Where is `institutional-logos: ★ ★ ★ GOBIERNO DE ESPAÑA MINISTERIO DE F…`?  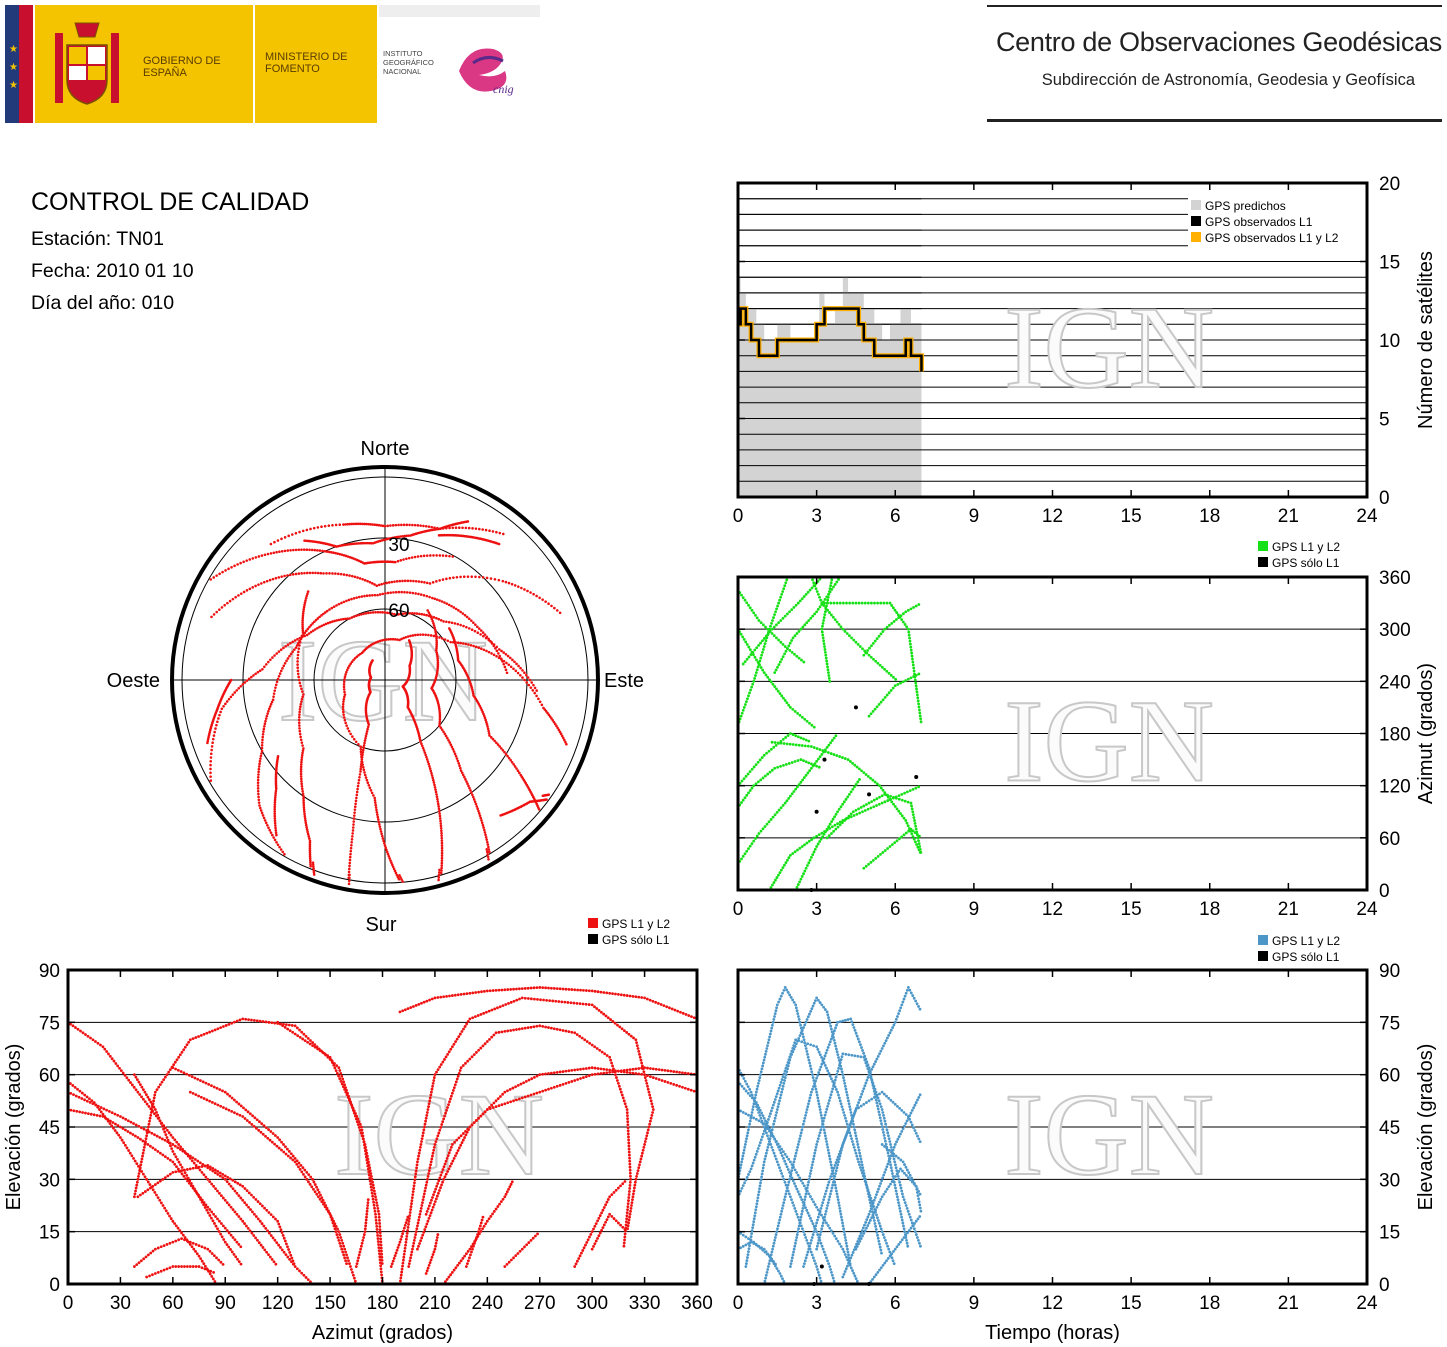
institutional-logos: ★ ★ ★ GOBIERNO DE ESPAÑA MINISTERIO DE F… is located at coordinates (272, 64).